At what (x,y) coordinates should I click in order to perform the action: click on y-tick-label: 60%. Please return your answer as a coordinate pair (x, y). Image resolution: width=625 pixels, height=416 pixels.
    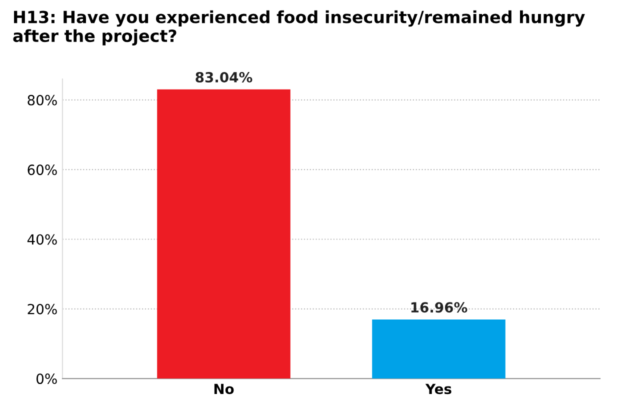
    Looking at the image, I should click on (42, 170).